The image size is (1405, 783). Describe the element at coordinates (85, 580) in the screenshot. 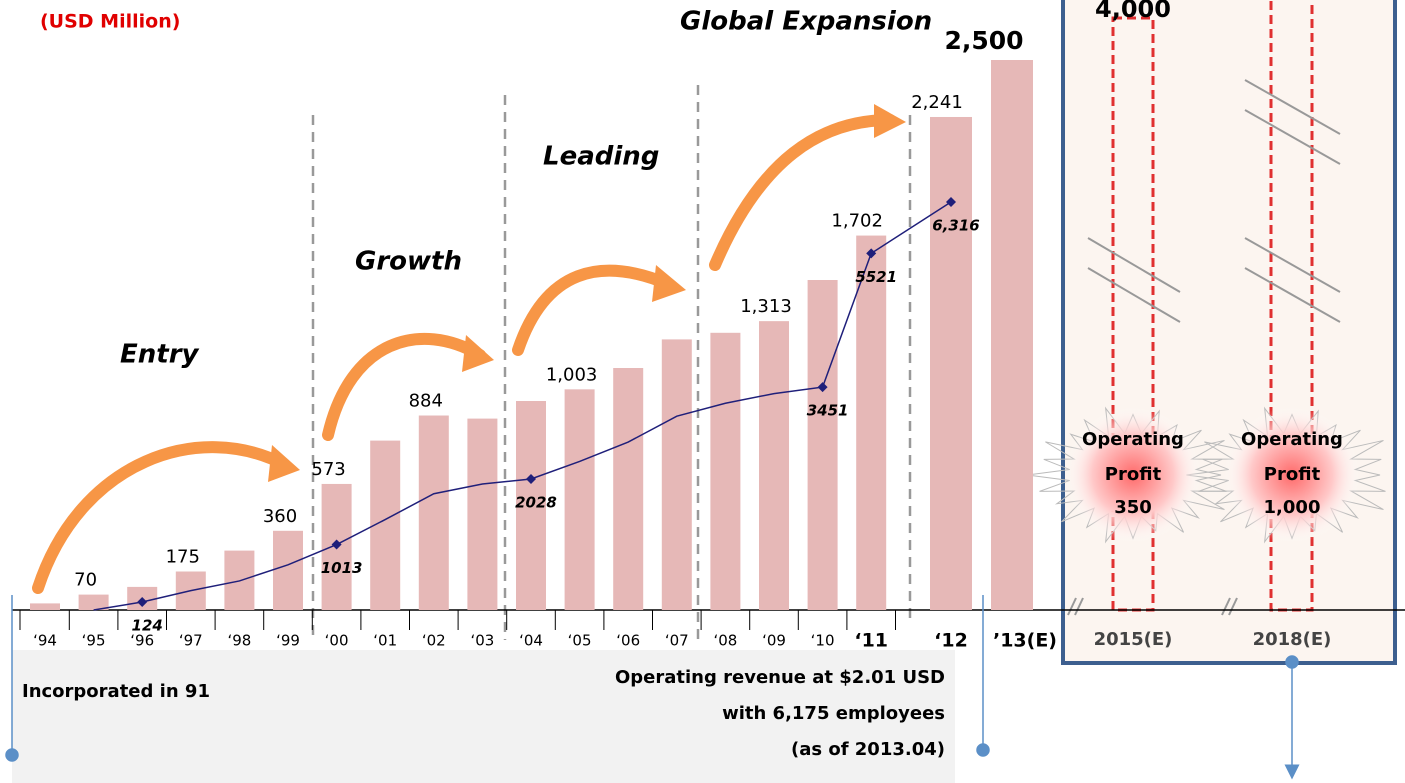

I see `bar-label: 70` at that location.